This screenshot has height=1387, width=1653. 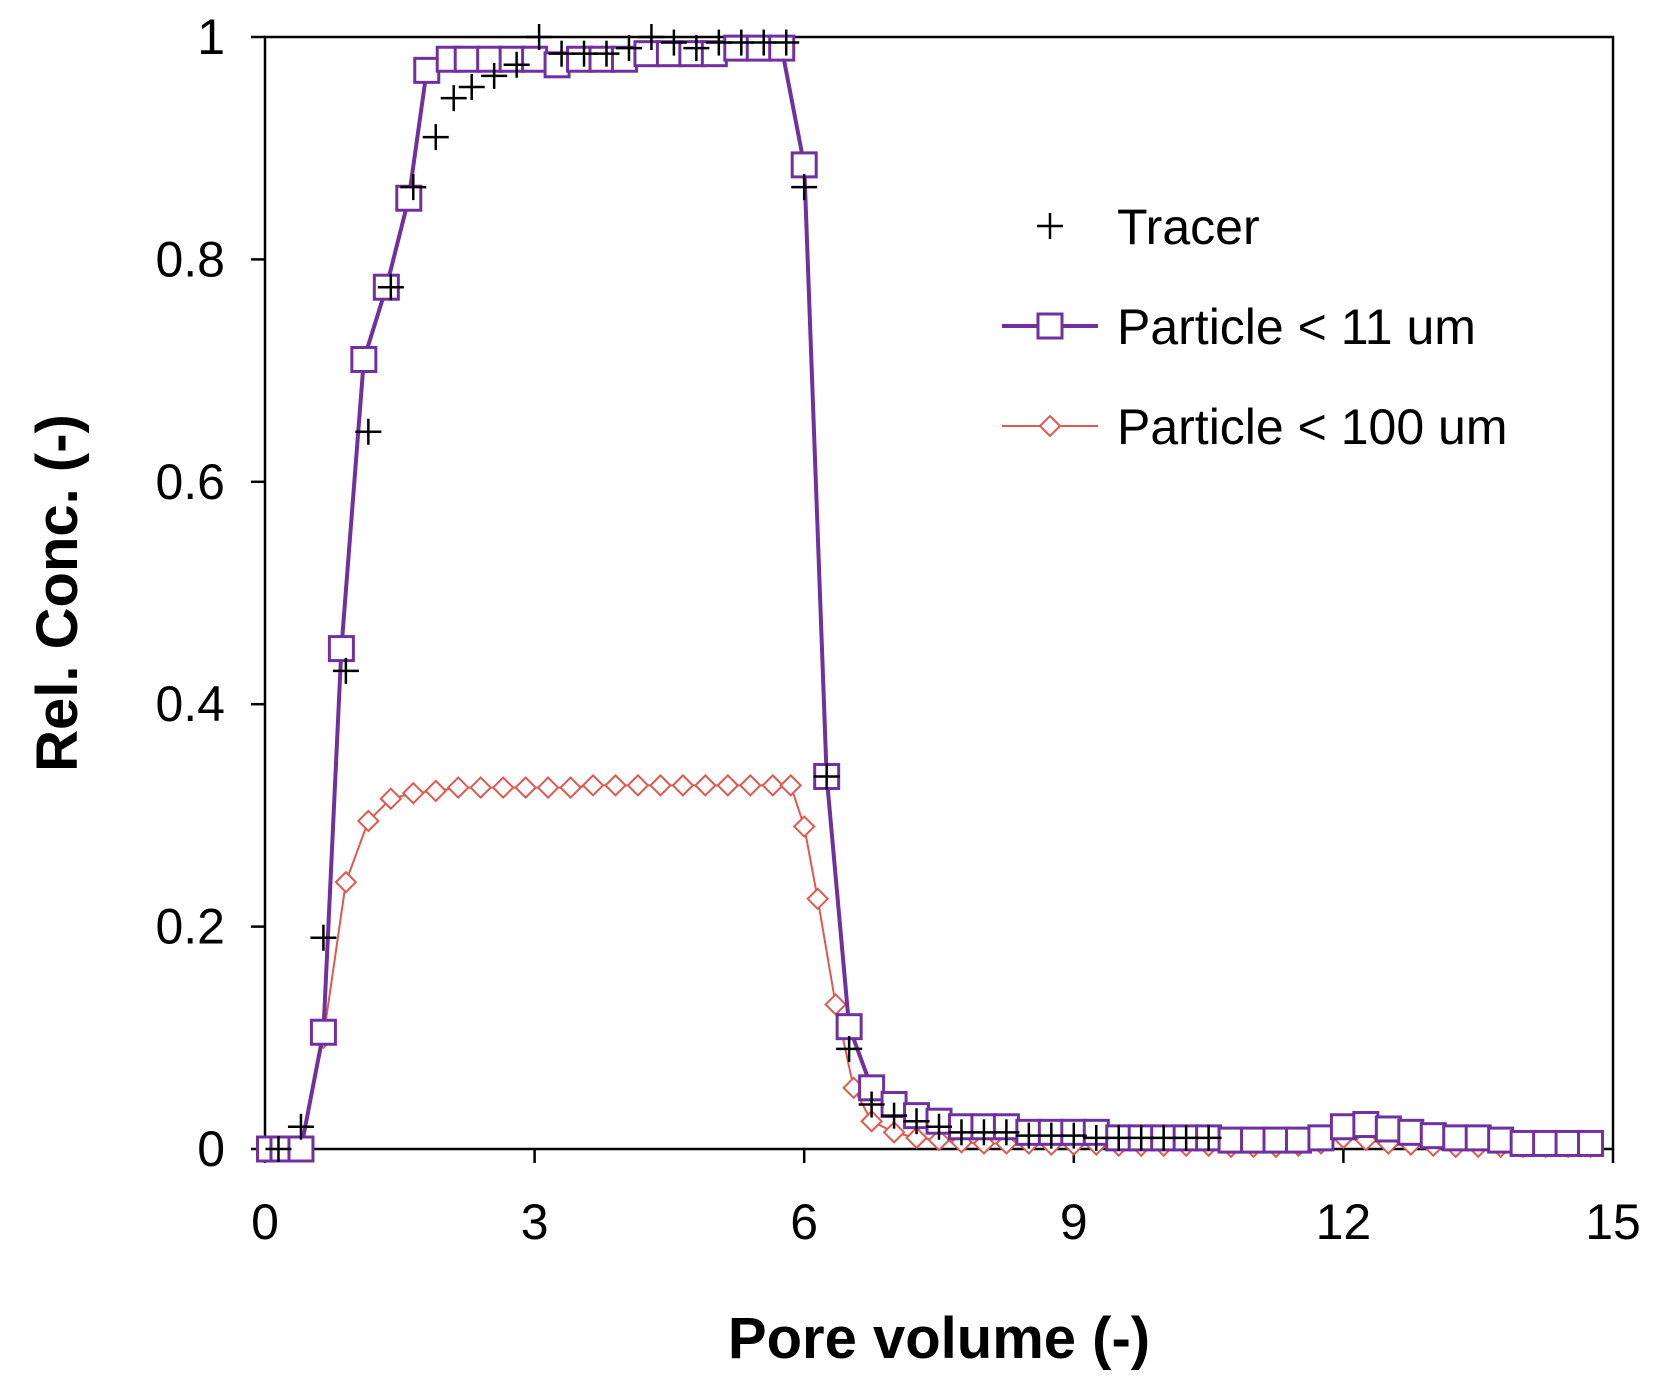 What do you see at coordinates (939, 1338) in the screenshot?
I see `x-axis-title: Pore volume (-)` at bounding box center [939, 1338].